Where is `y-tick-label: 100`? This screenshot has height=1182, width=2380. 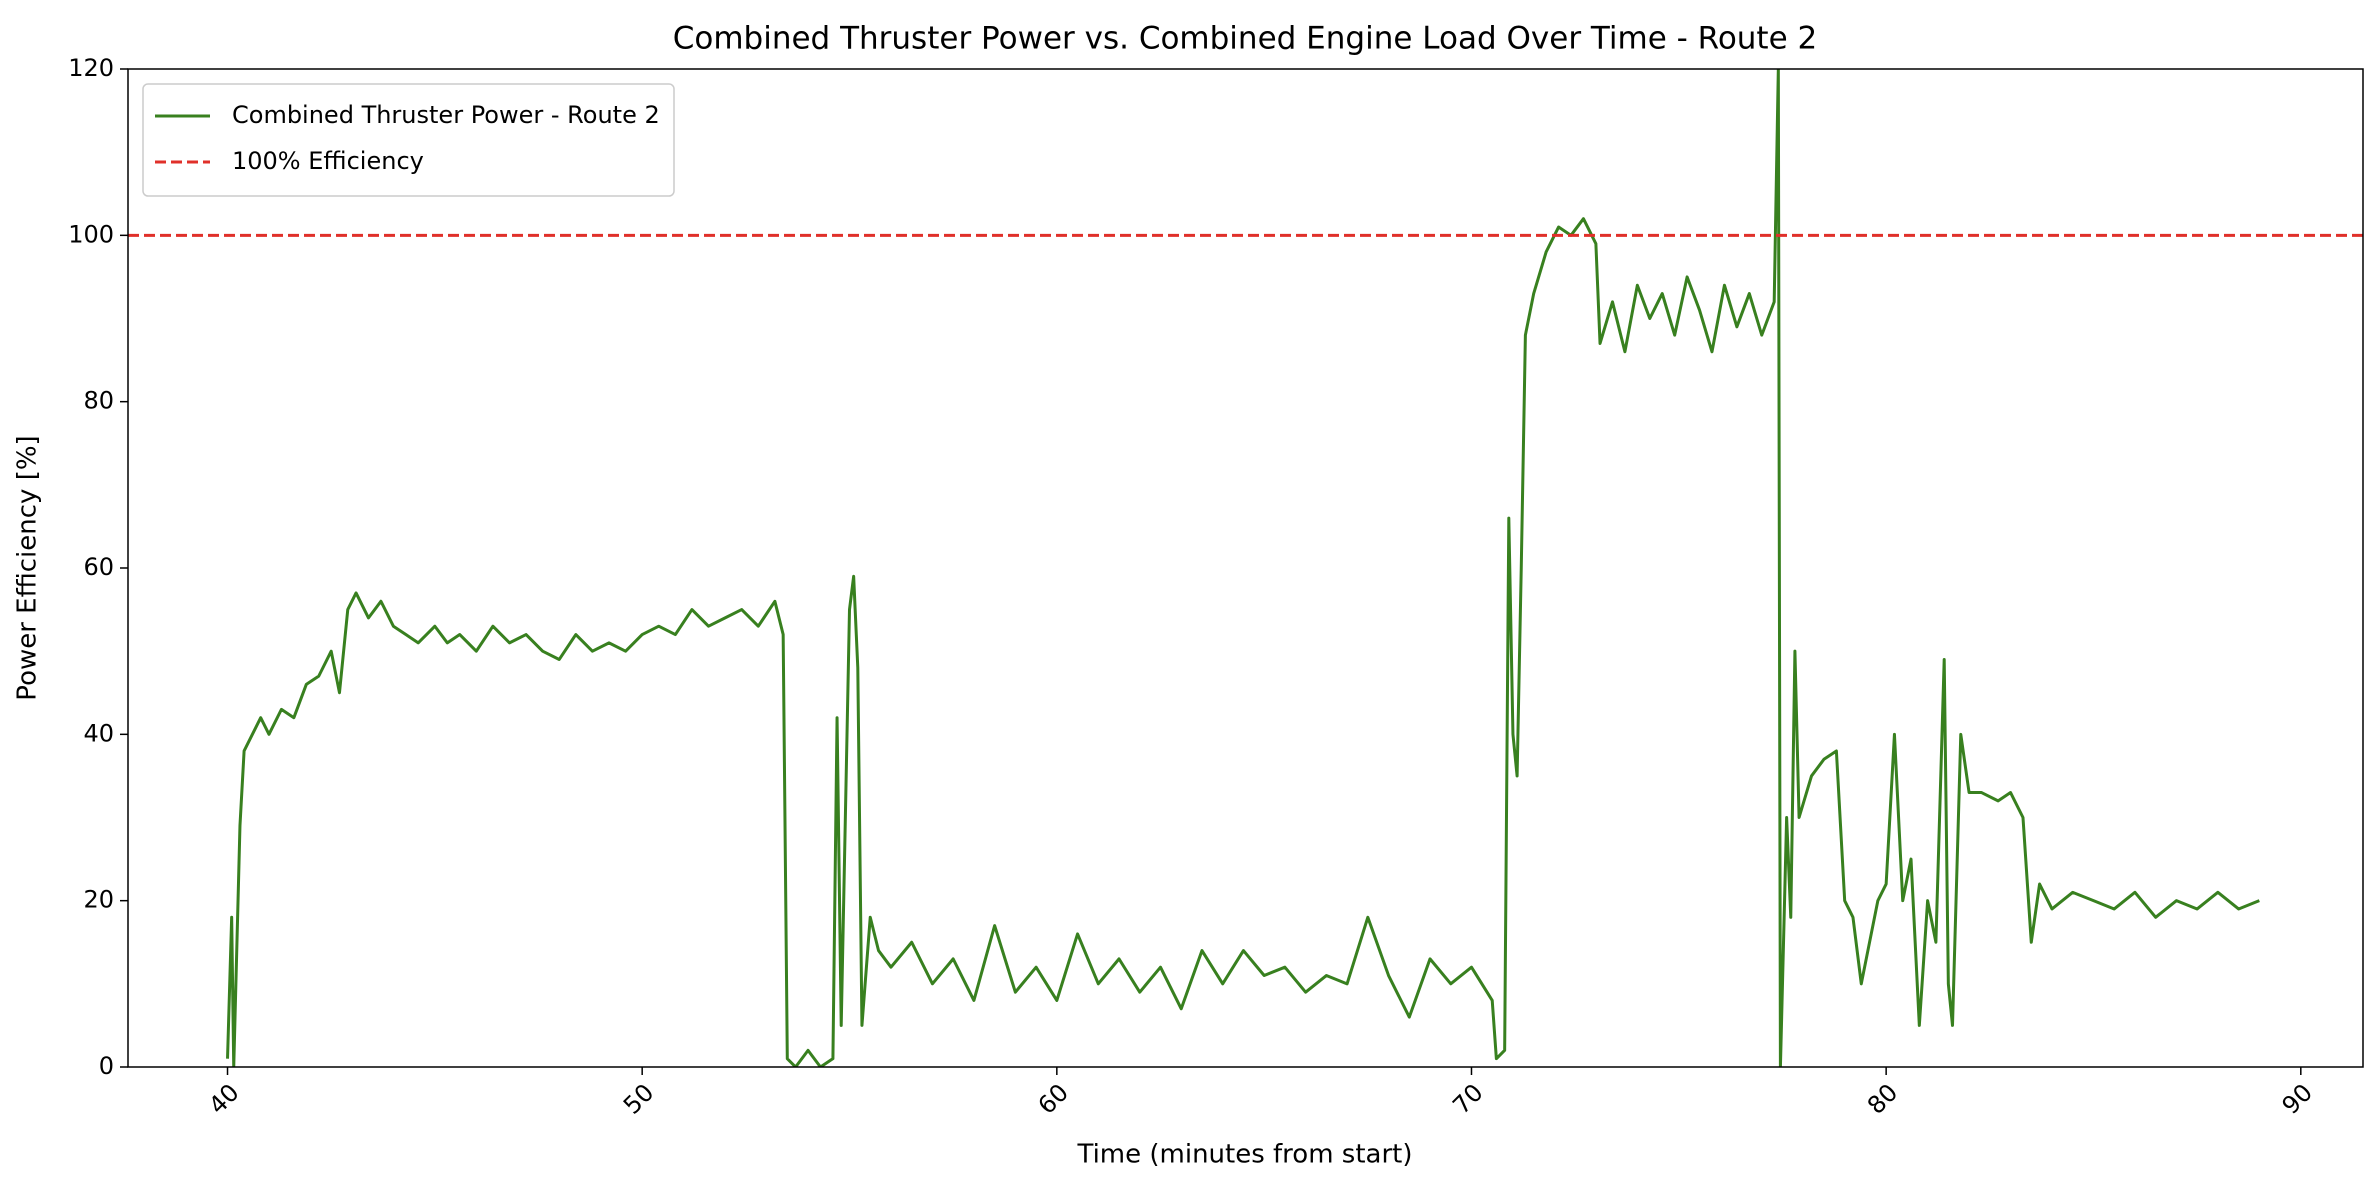 y-tick-label: 100 is located at coordinates (91, 234).